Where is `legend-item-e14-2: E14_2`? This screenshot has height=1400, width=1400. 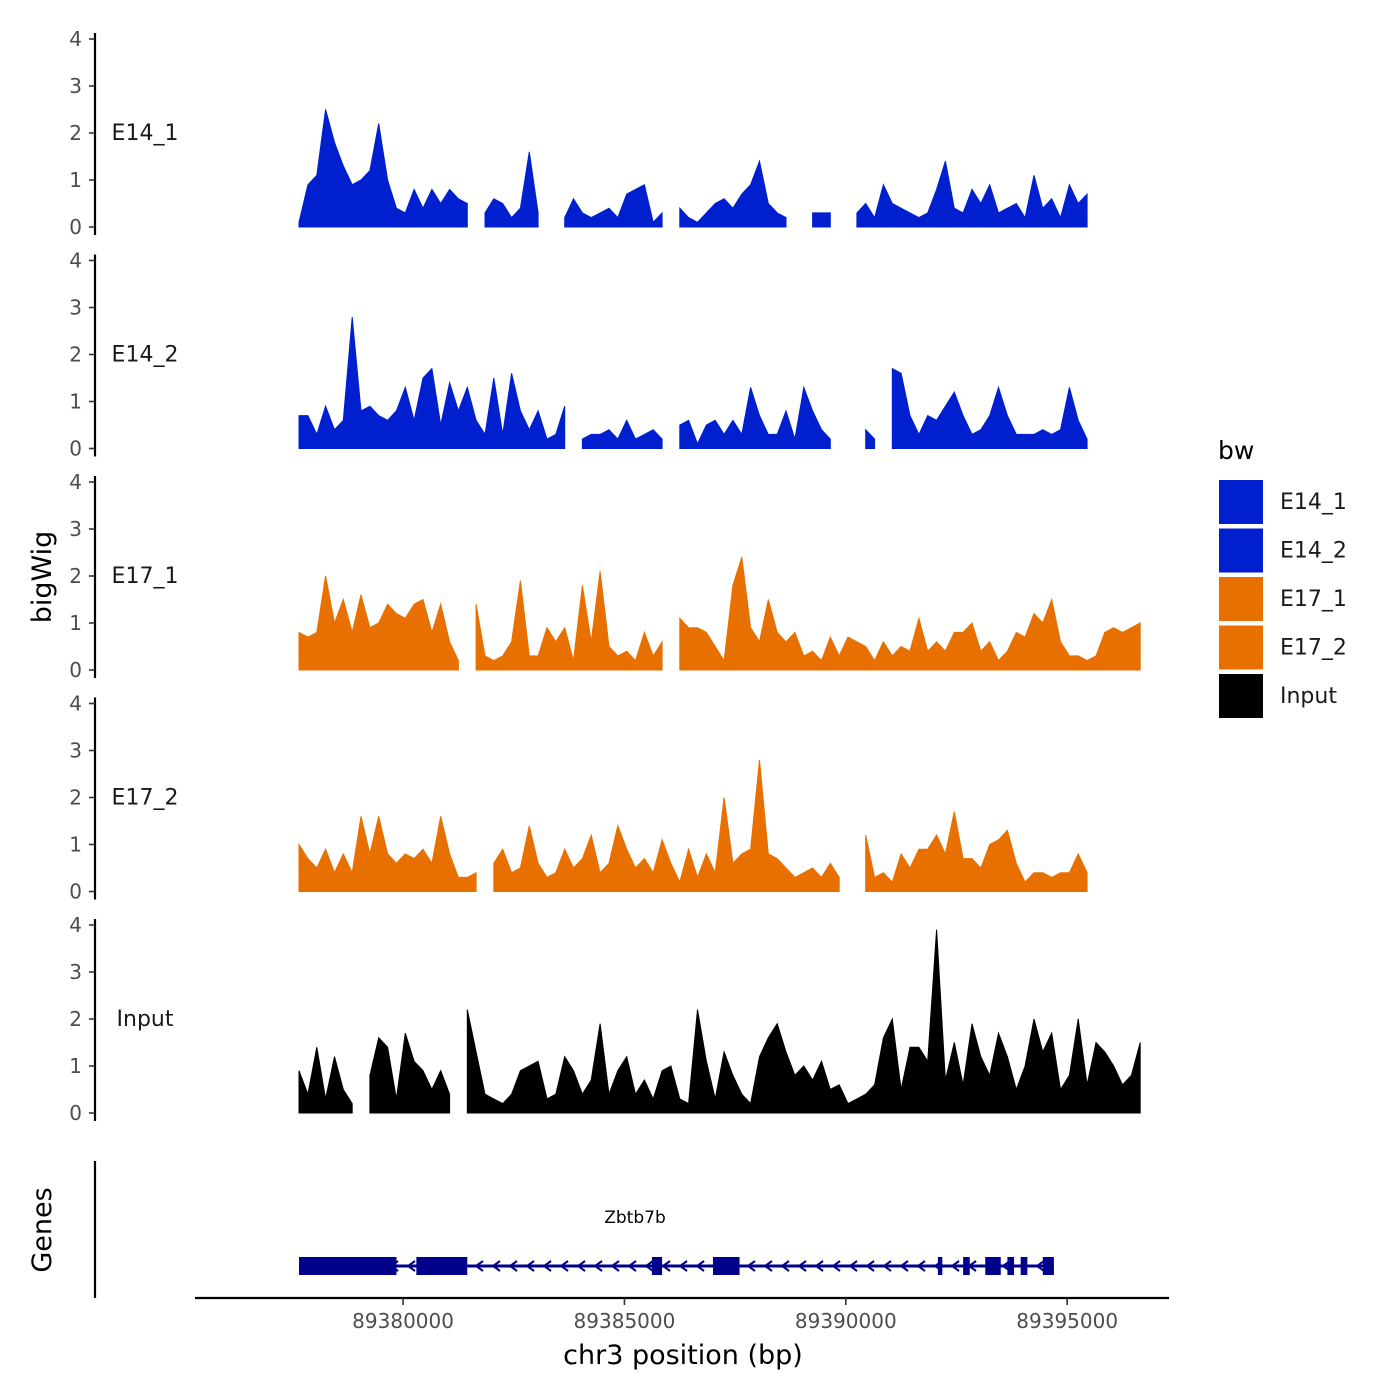 legend-item-e14-2: E14_2 is located at coordinates (1283, 550).